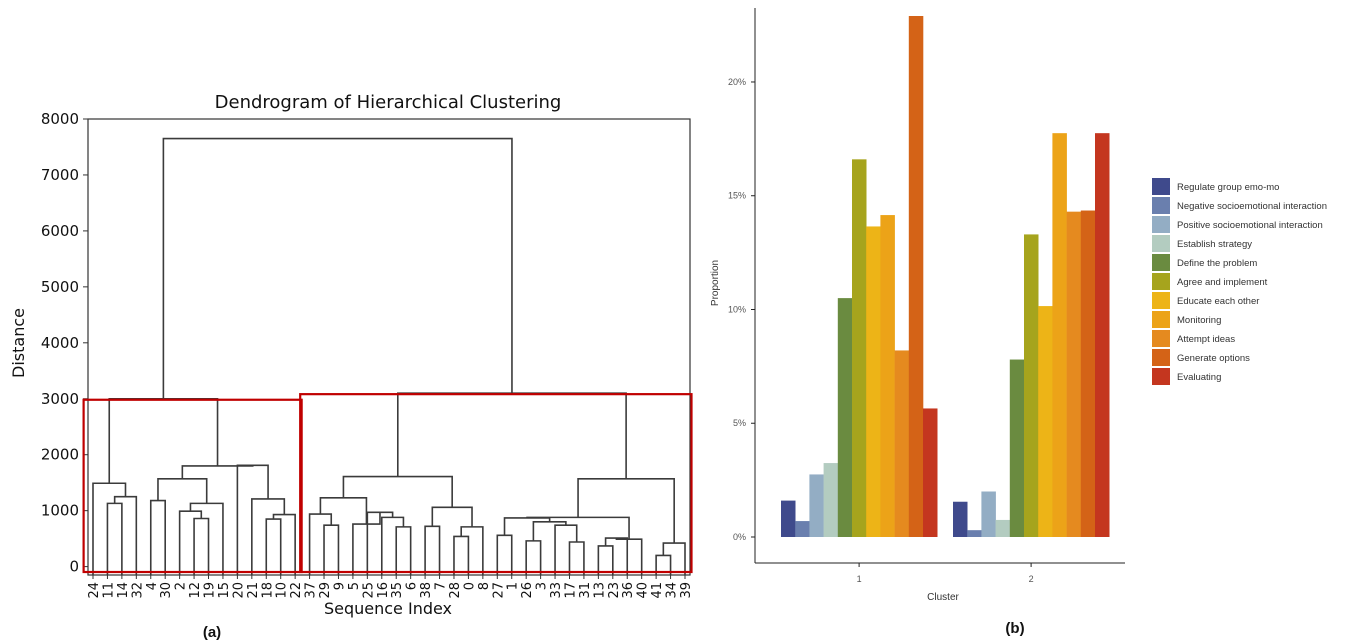 This screenshot has width=1345, height=643. I want to click on legend-label: Educate each other, so click(1218, 301).